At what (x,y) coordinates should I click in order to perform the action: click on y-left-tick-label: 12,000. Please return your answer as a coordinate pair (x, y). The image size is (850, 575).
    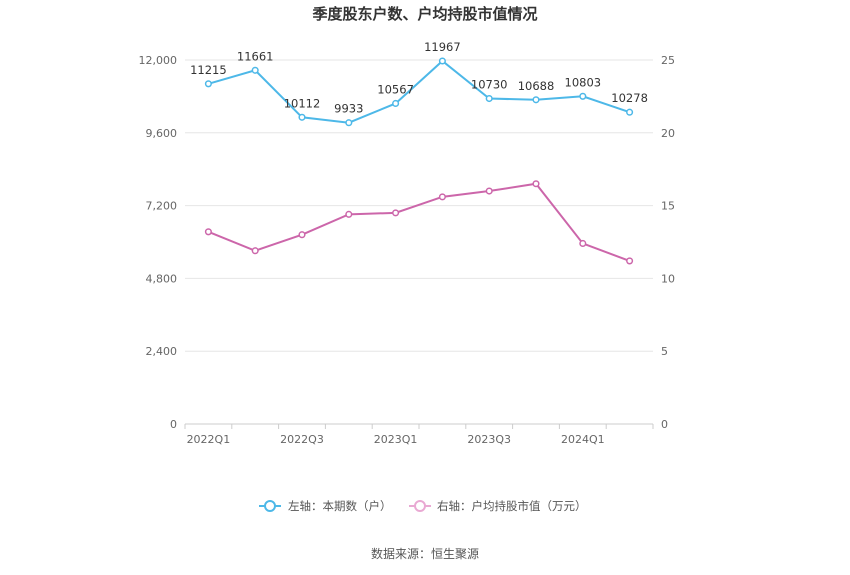
    Looking at the image, I should click on (158, 60).